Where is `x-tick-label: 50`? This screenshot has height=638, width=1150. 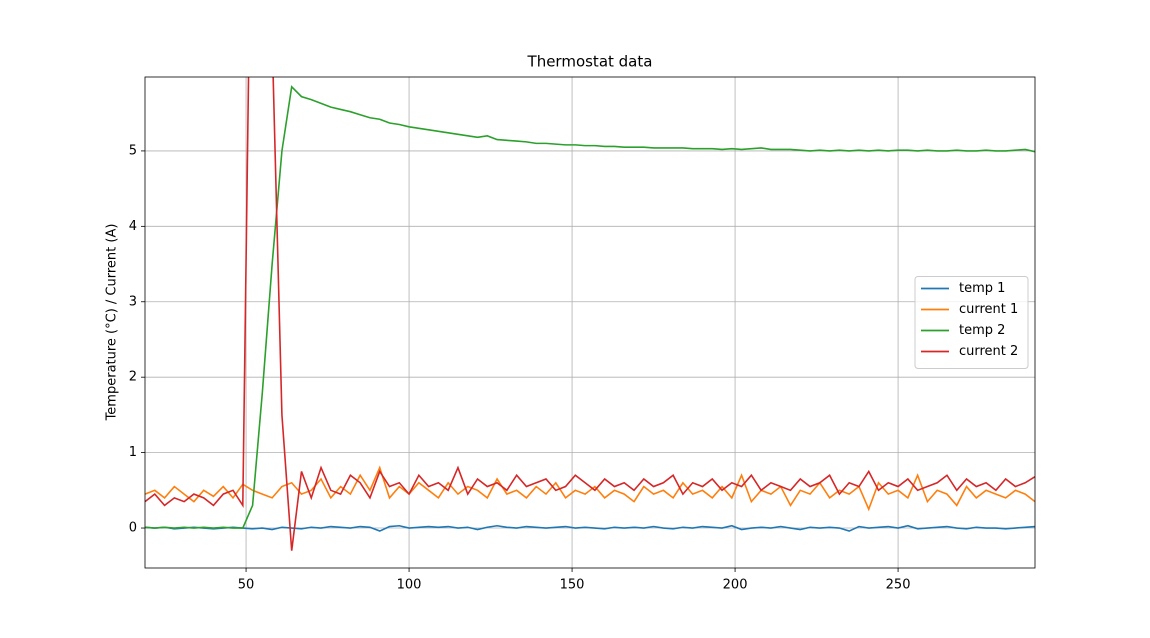 x-tick-label: 50 is located at coordinates (246, 585).